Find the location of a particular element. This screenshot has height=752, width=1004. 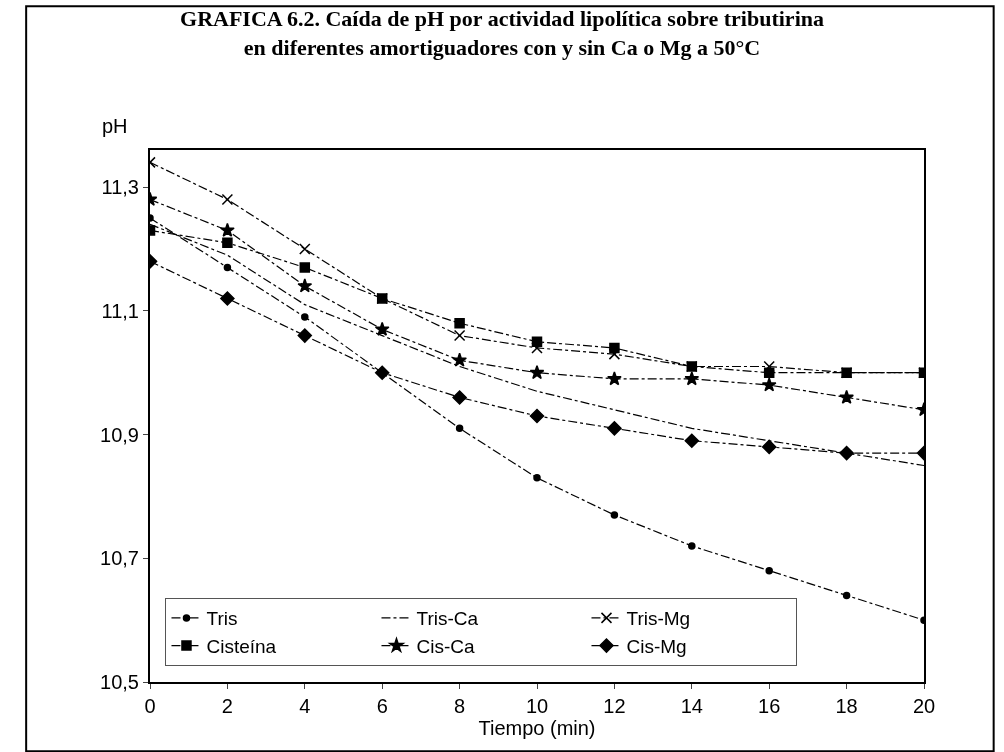

y-tick-label: 11,3 is located at coordinates (120, 187).